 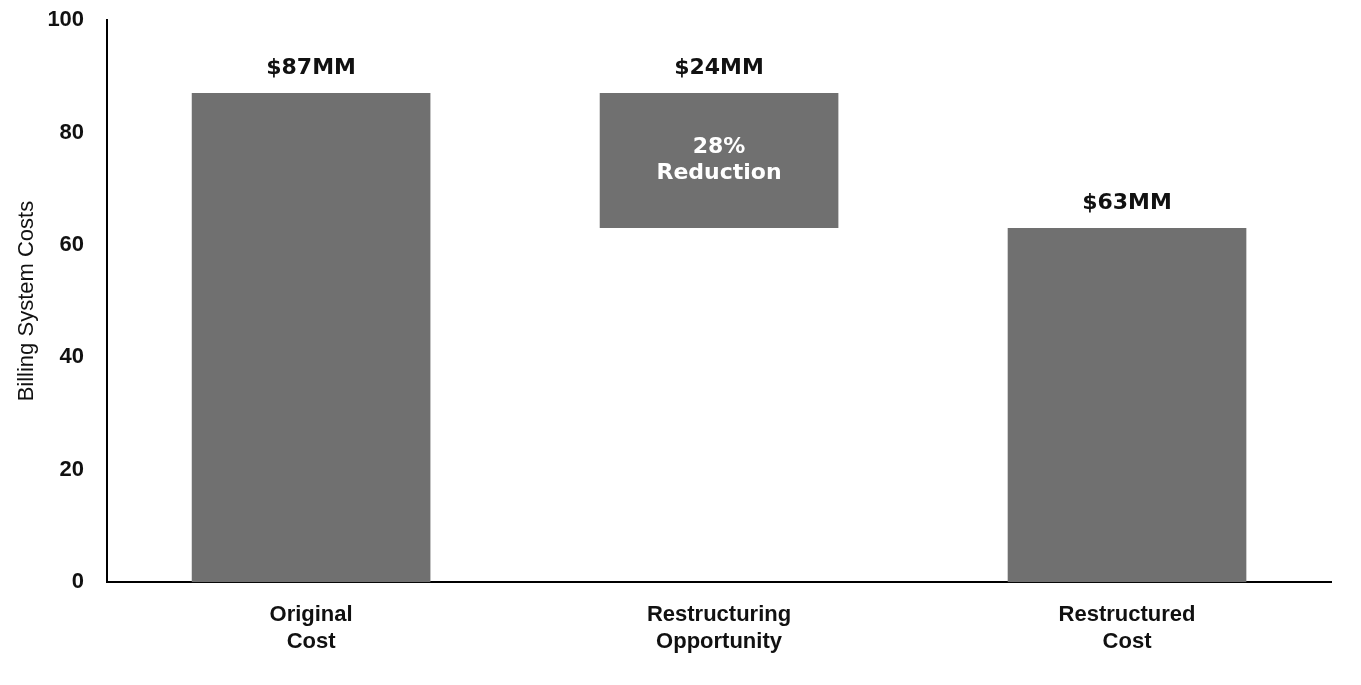 What do you see at coordinates (72, 468) in the screenshot?
I see `y-tick-label: 20` at bounding box center [72, 468].